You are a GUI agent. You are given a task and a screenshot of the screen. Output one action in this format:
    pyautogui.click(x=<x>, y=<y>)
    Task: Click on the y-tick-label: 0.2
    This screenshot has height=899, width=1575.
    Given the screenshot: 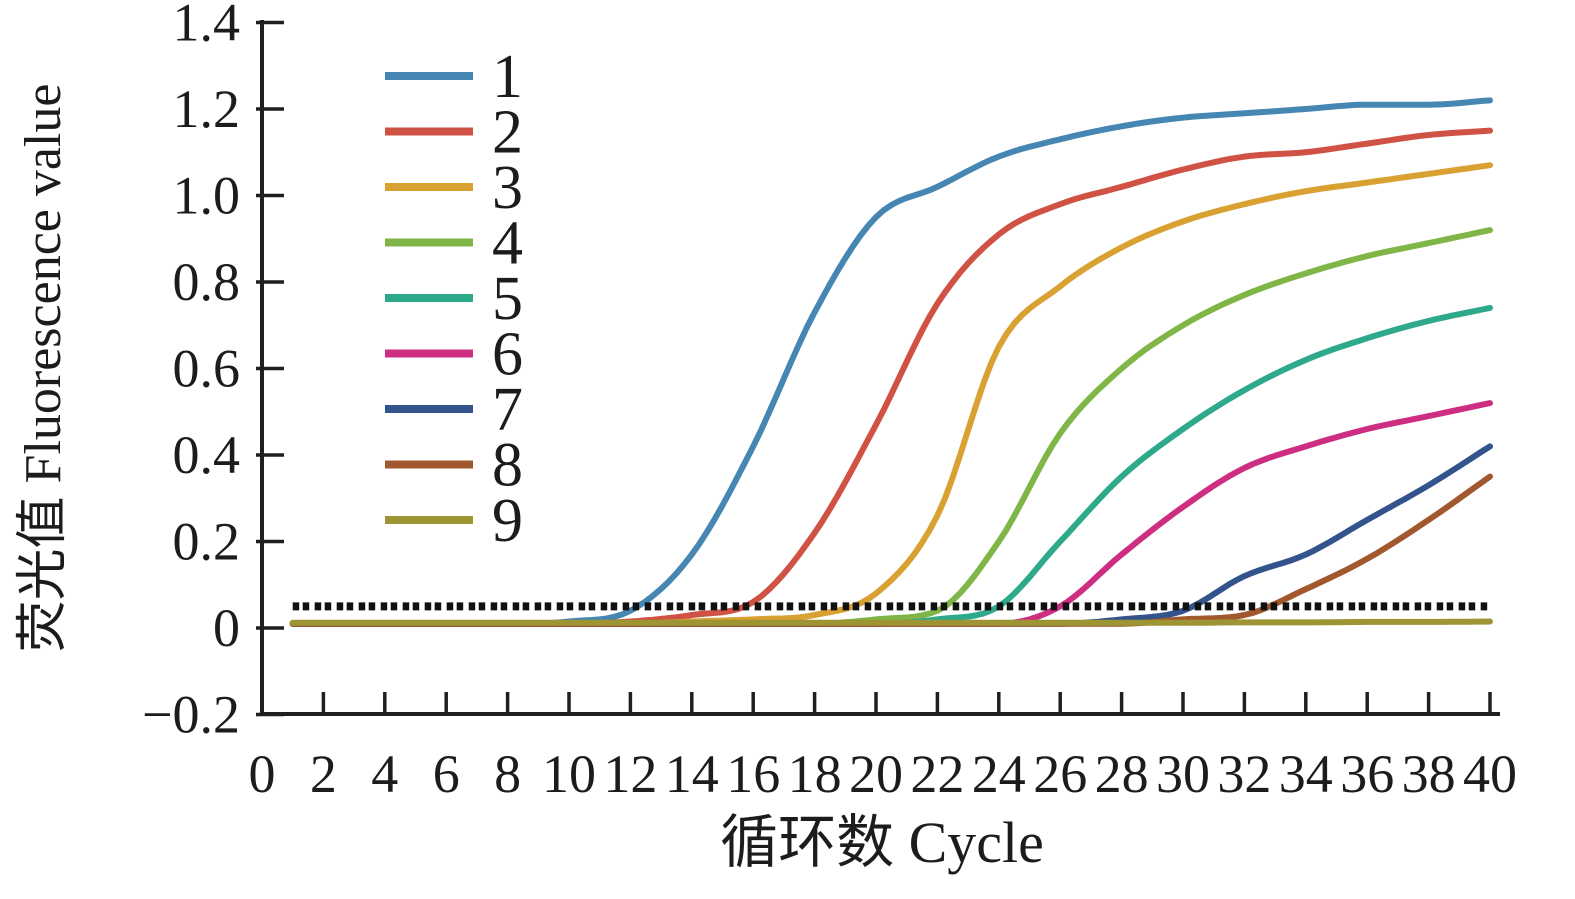 What is the action you would take?
    pyautogui.click(x=207, y=542)
    